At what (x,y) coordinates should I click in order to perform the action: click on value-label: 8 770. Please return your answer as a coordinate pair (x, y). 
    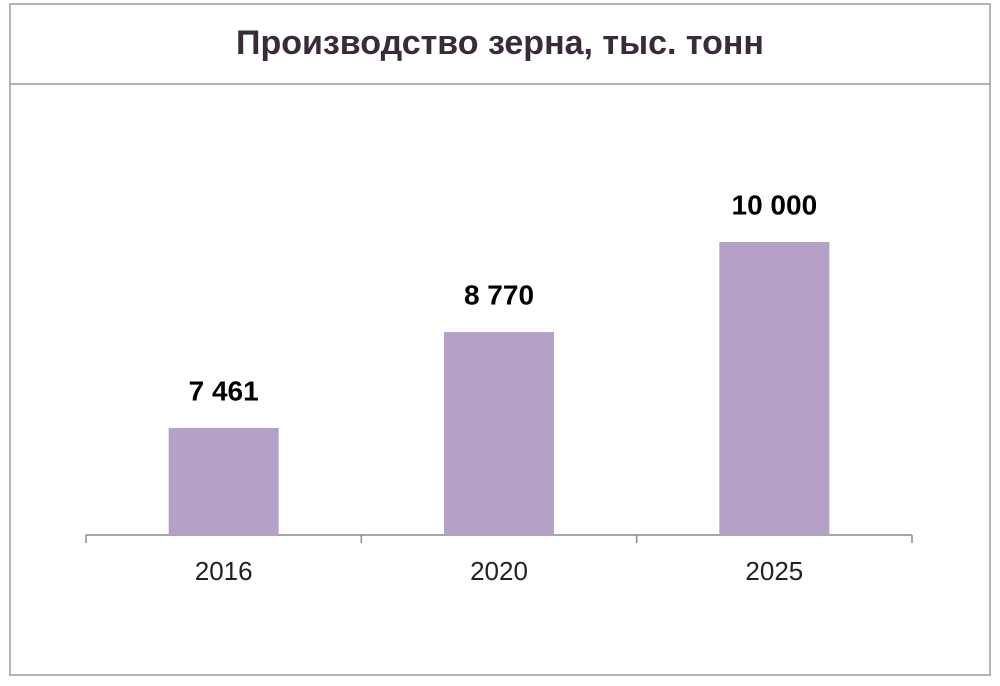
    Looking at the image, I should click on (499, 294).